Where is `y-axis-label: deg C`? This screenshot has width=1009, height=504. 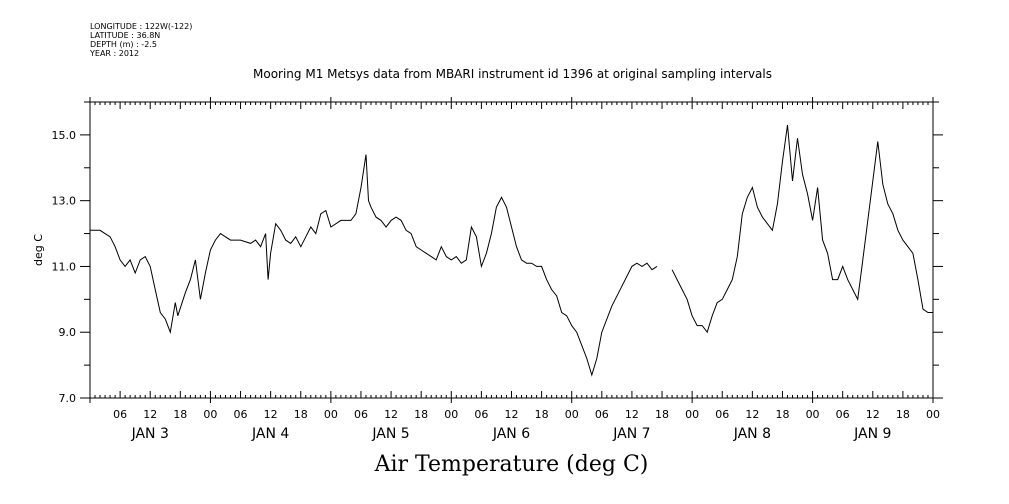
y-axis-label: deg C is located at coordinates (38, 250).